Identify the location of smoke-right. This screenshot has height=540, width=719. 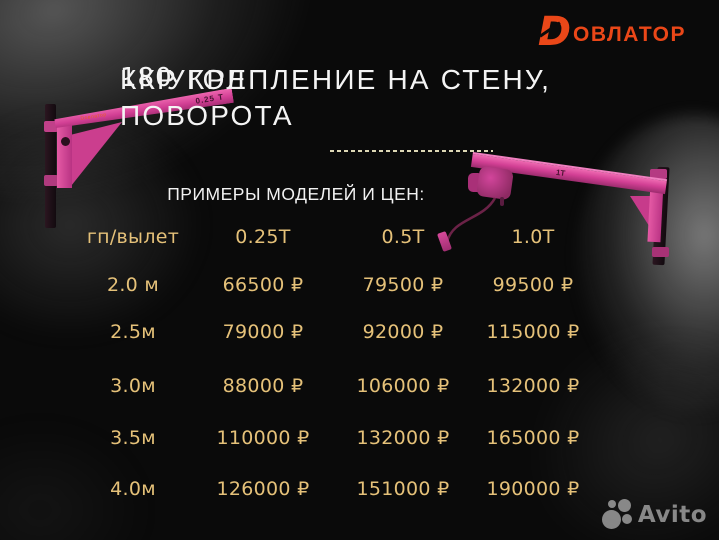
(647, 265).